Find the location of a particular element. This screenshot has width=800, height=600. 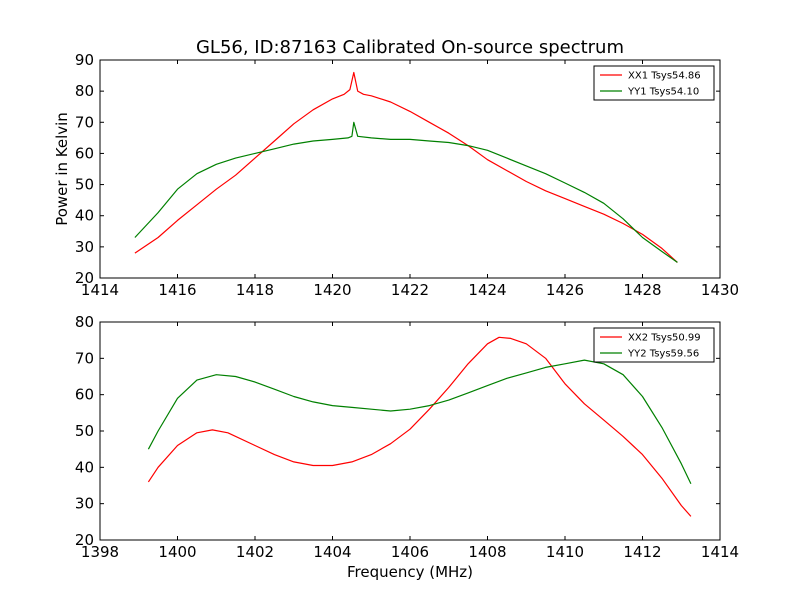

top-x-tick-label: 1422 is located at coordinates (410, 290).